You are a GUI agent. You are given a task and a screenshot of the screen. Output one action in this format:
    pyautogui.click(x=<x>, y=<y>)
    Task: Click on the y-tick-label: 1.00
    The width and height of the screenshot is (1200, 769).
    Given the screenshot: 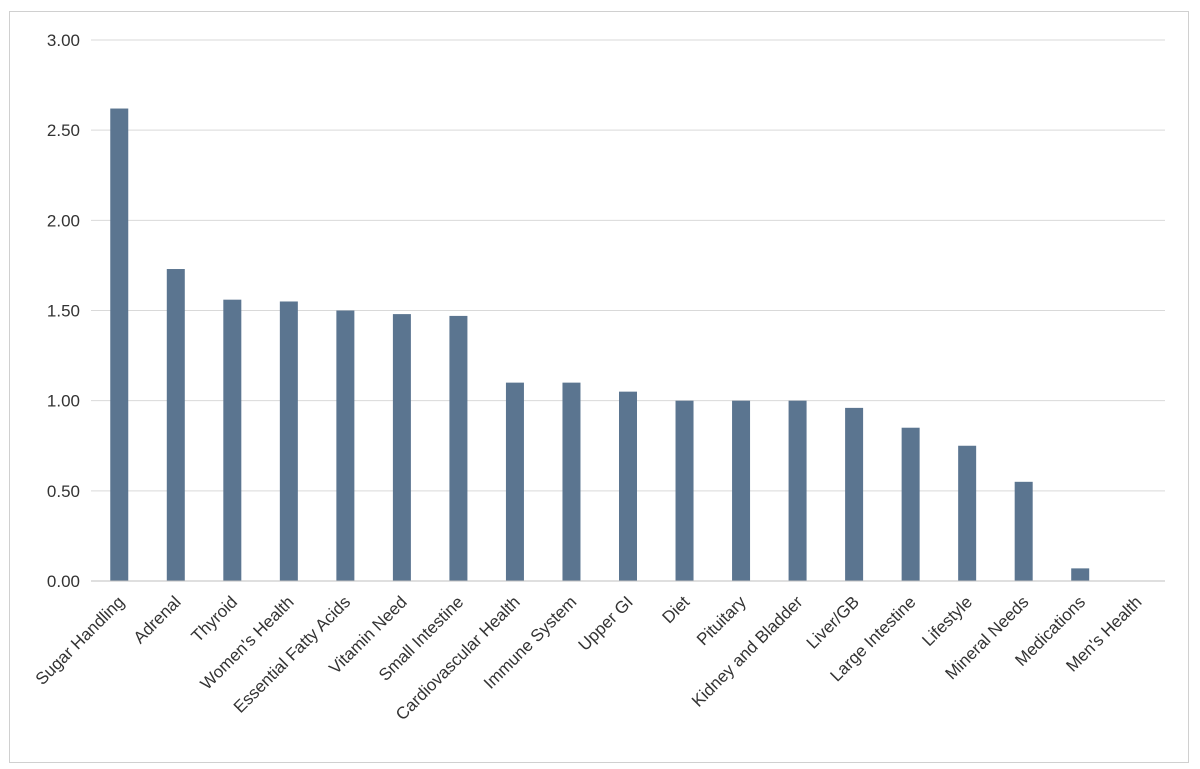 What is the action you would take?
    pyautogui.click(x=63, y=401)
    